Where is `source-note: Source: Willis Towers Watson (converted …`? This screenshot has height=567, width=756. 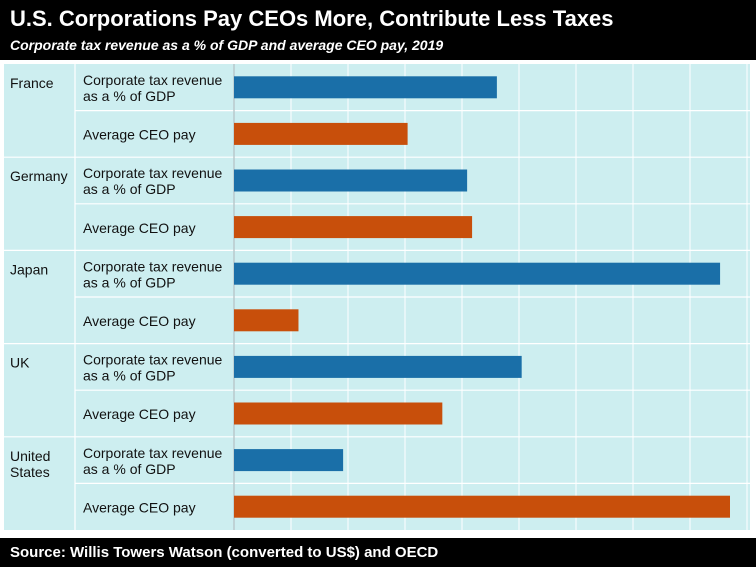 source-note: Source: Willis Towers Watson (converted … is located at coordinates (224, 552).